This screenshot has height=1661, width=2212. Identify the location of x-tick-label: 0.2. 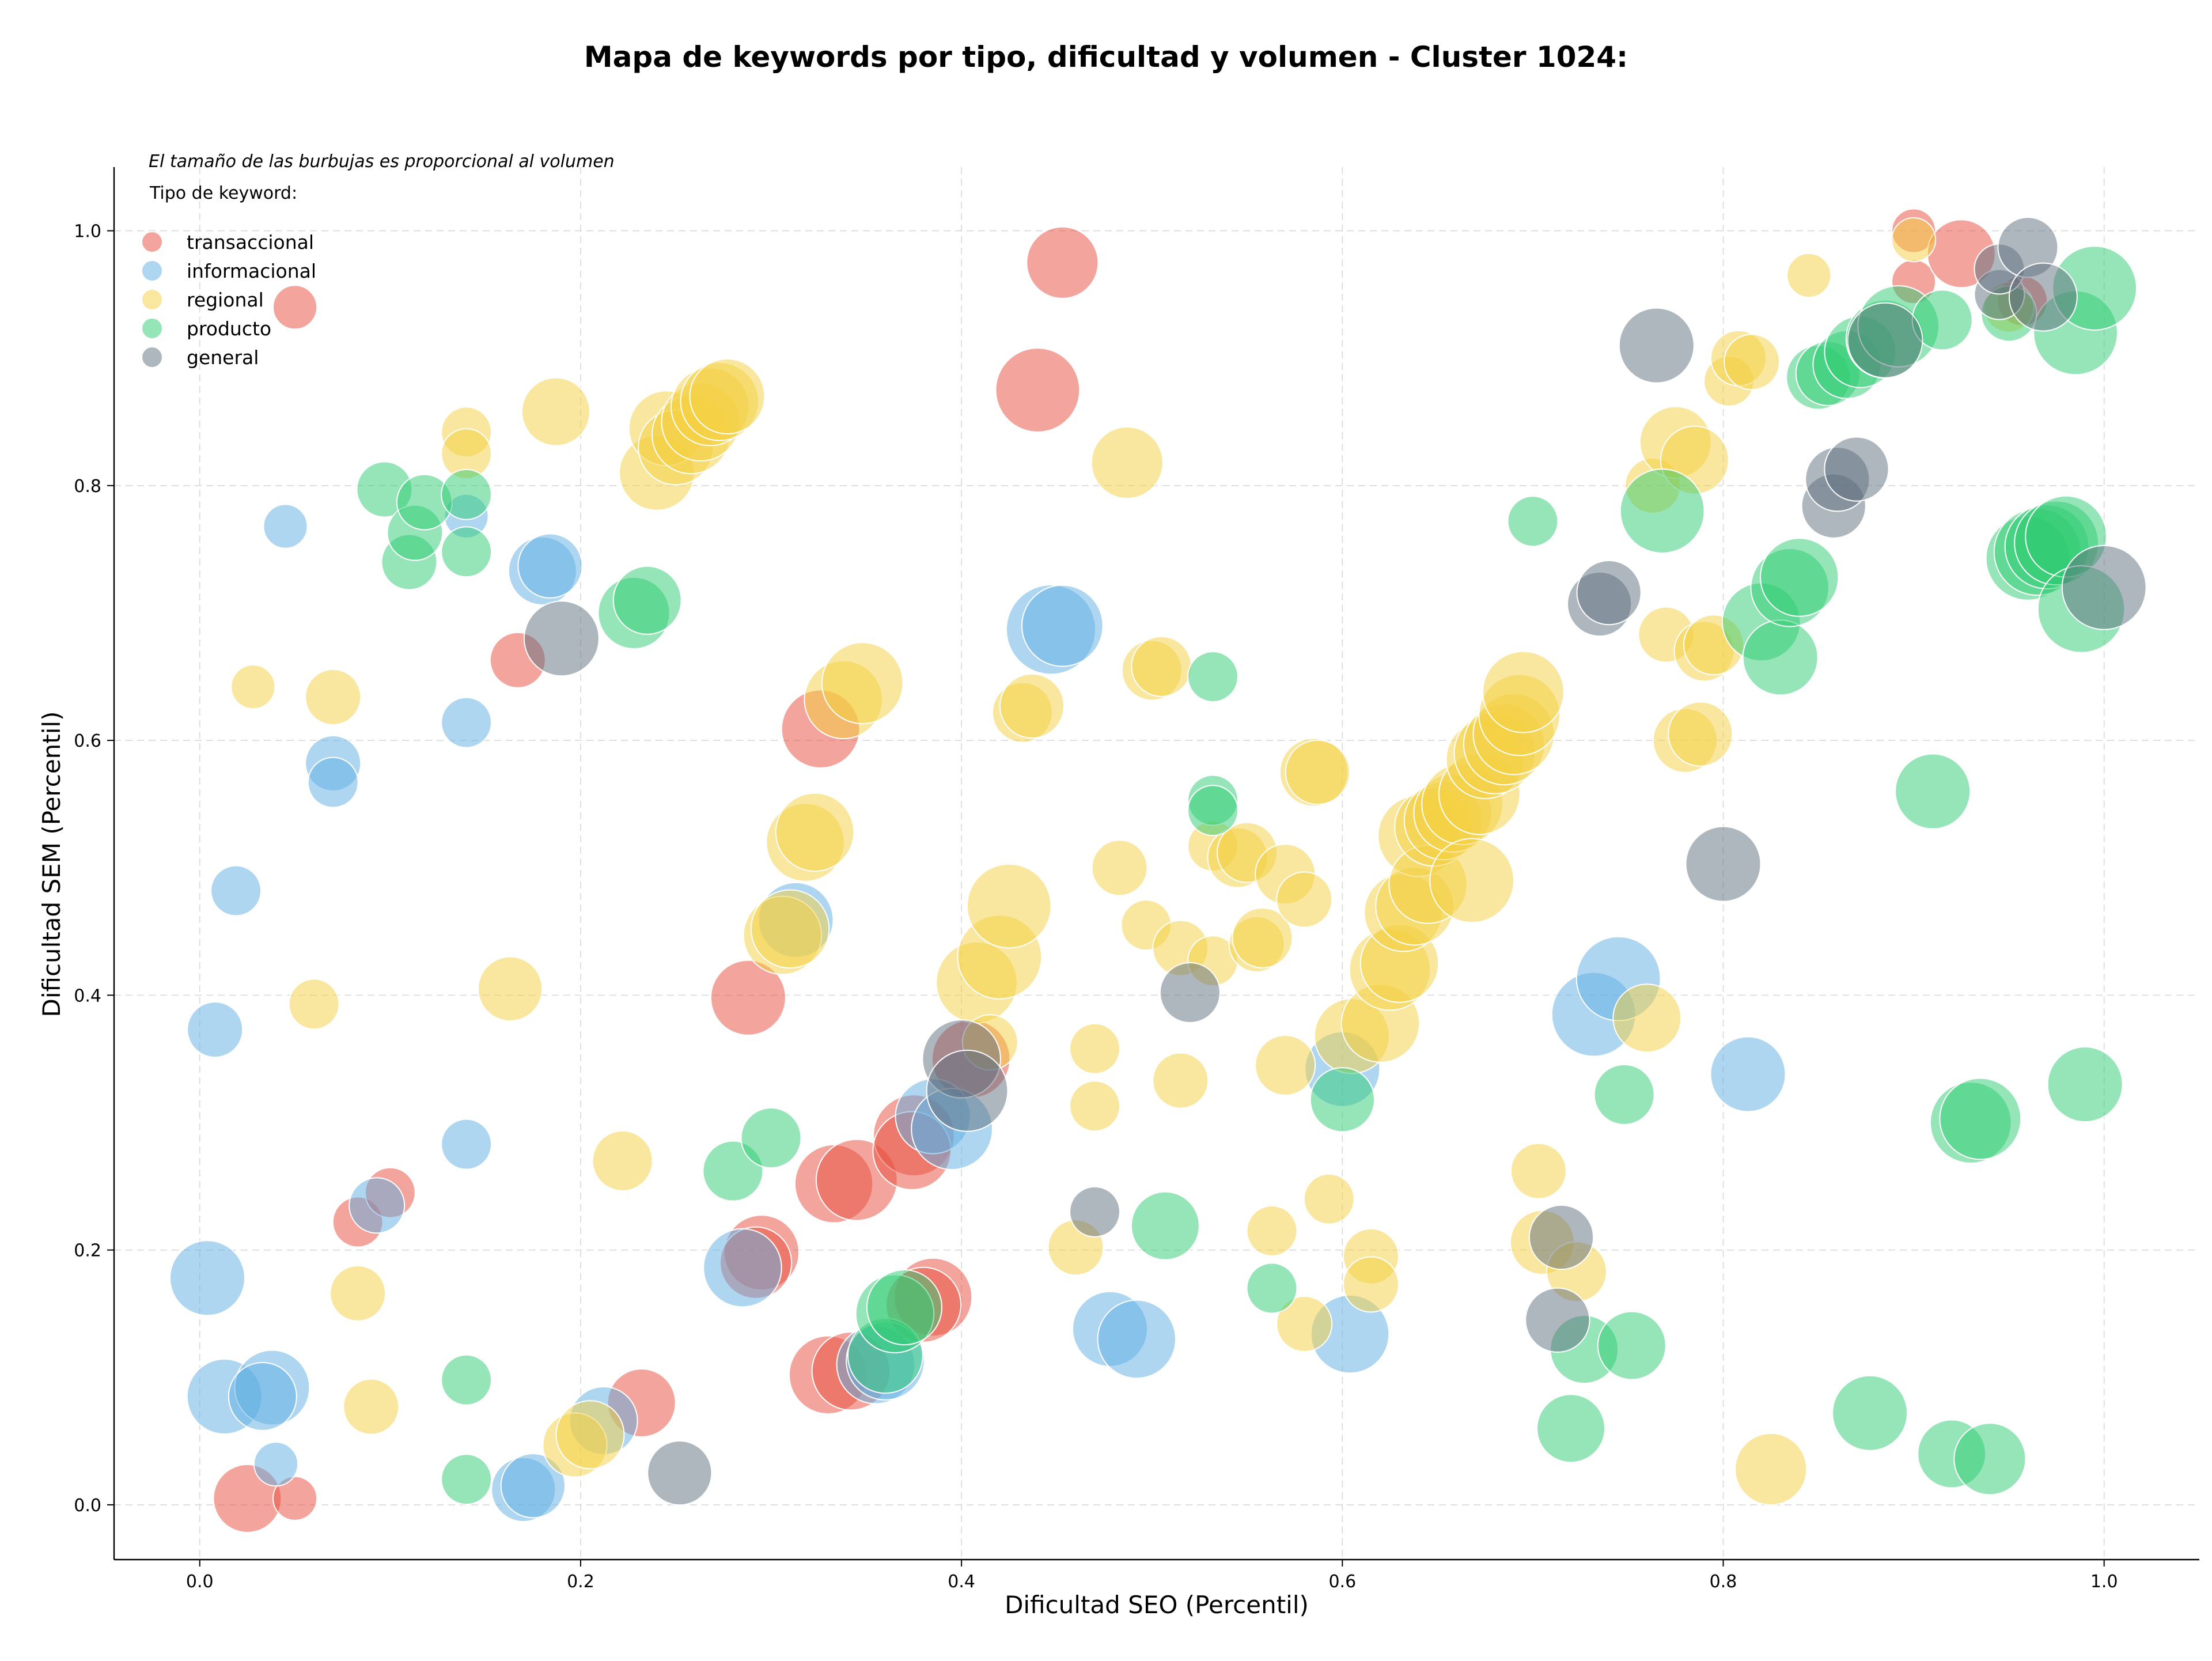
(580, 1582).